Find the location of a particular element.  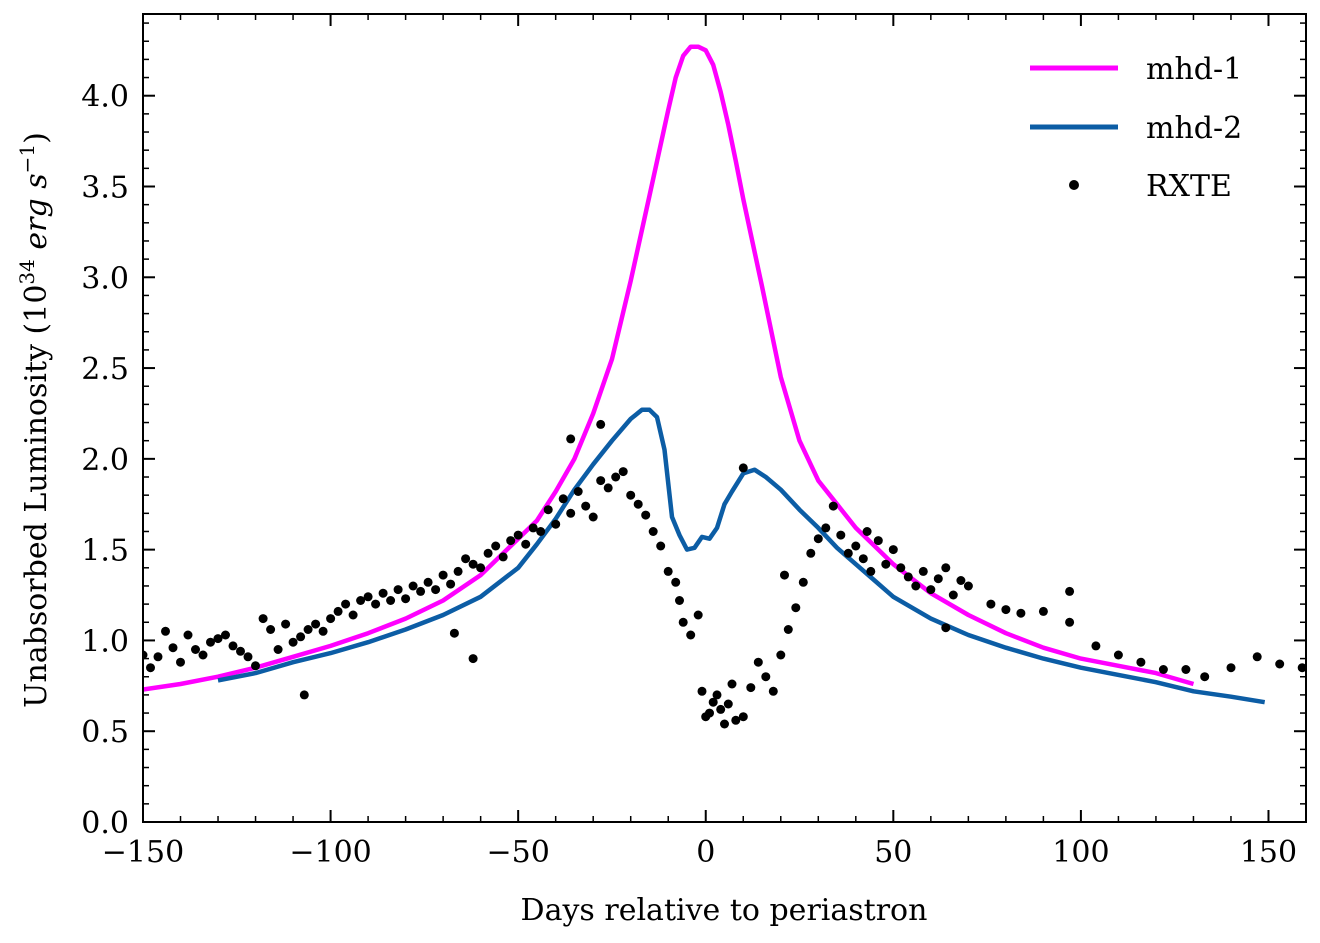

y-axis-title-unit-exponent: −1 is located at coordinates (27, 158).